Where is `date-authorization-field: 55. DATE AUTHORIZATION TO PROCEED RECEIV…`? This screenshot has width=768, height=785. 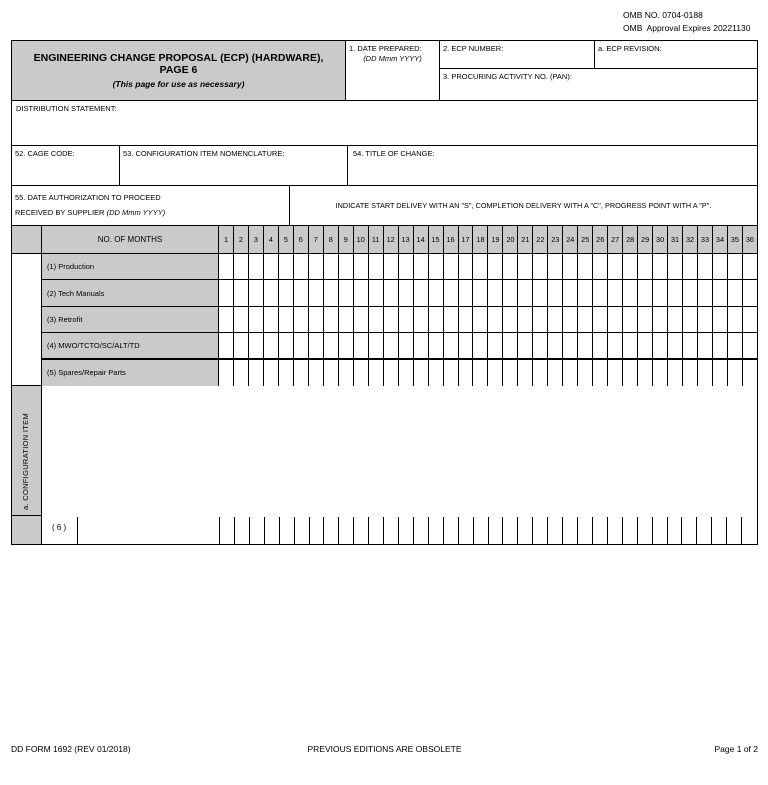
date-authorization-field: 55. DATE AUTHORIZATION TO PROCEED RECEIV… is located at coordinates (151, 205).